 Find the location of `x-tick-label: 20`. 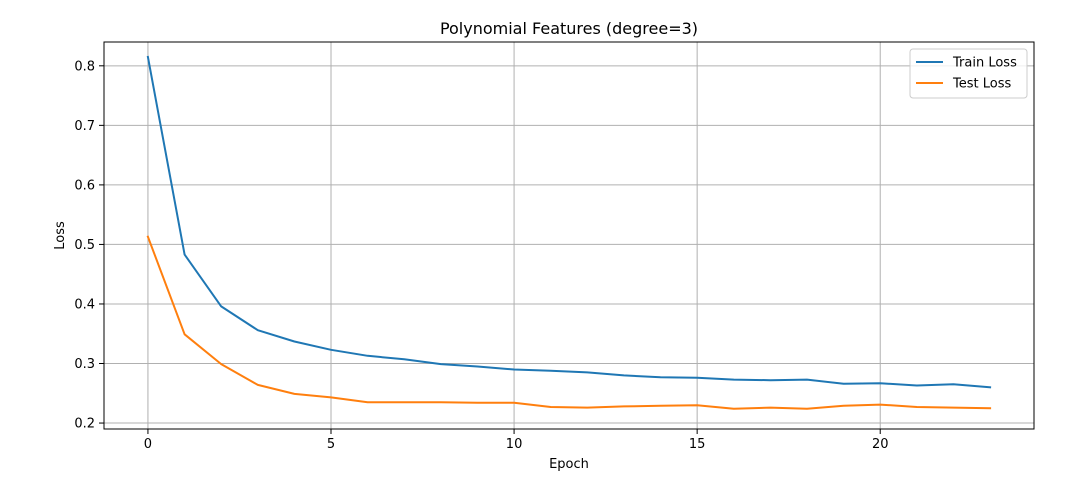

x-tick-label: 20 is located at coordinates (880, 444).